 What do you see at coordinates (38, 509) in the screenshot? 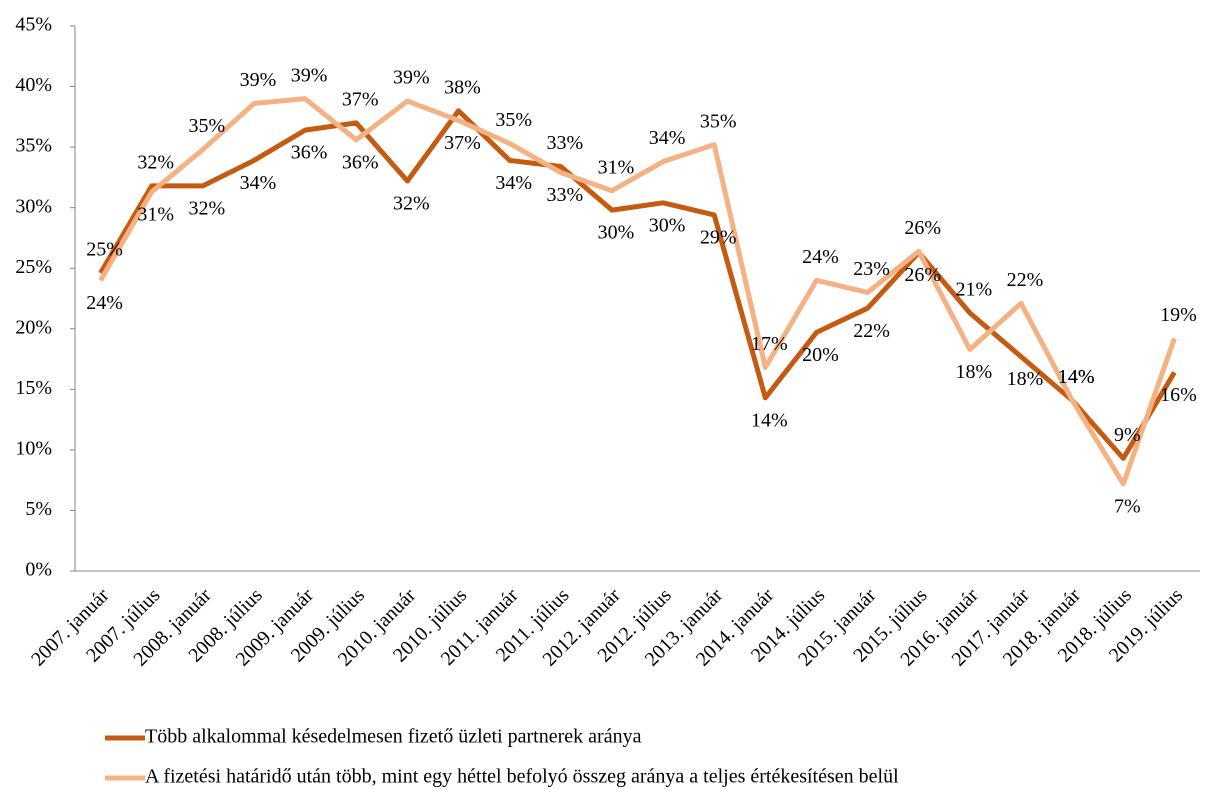
I see `y-tick-label: 5%` at bounding box center [38, 509].